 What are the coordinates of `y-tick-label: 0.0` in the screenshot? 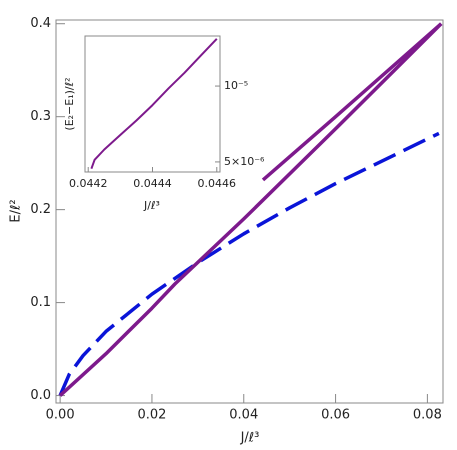 It's located at (40, 395).